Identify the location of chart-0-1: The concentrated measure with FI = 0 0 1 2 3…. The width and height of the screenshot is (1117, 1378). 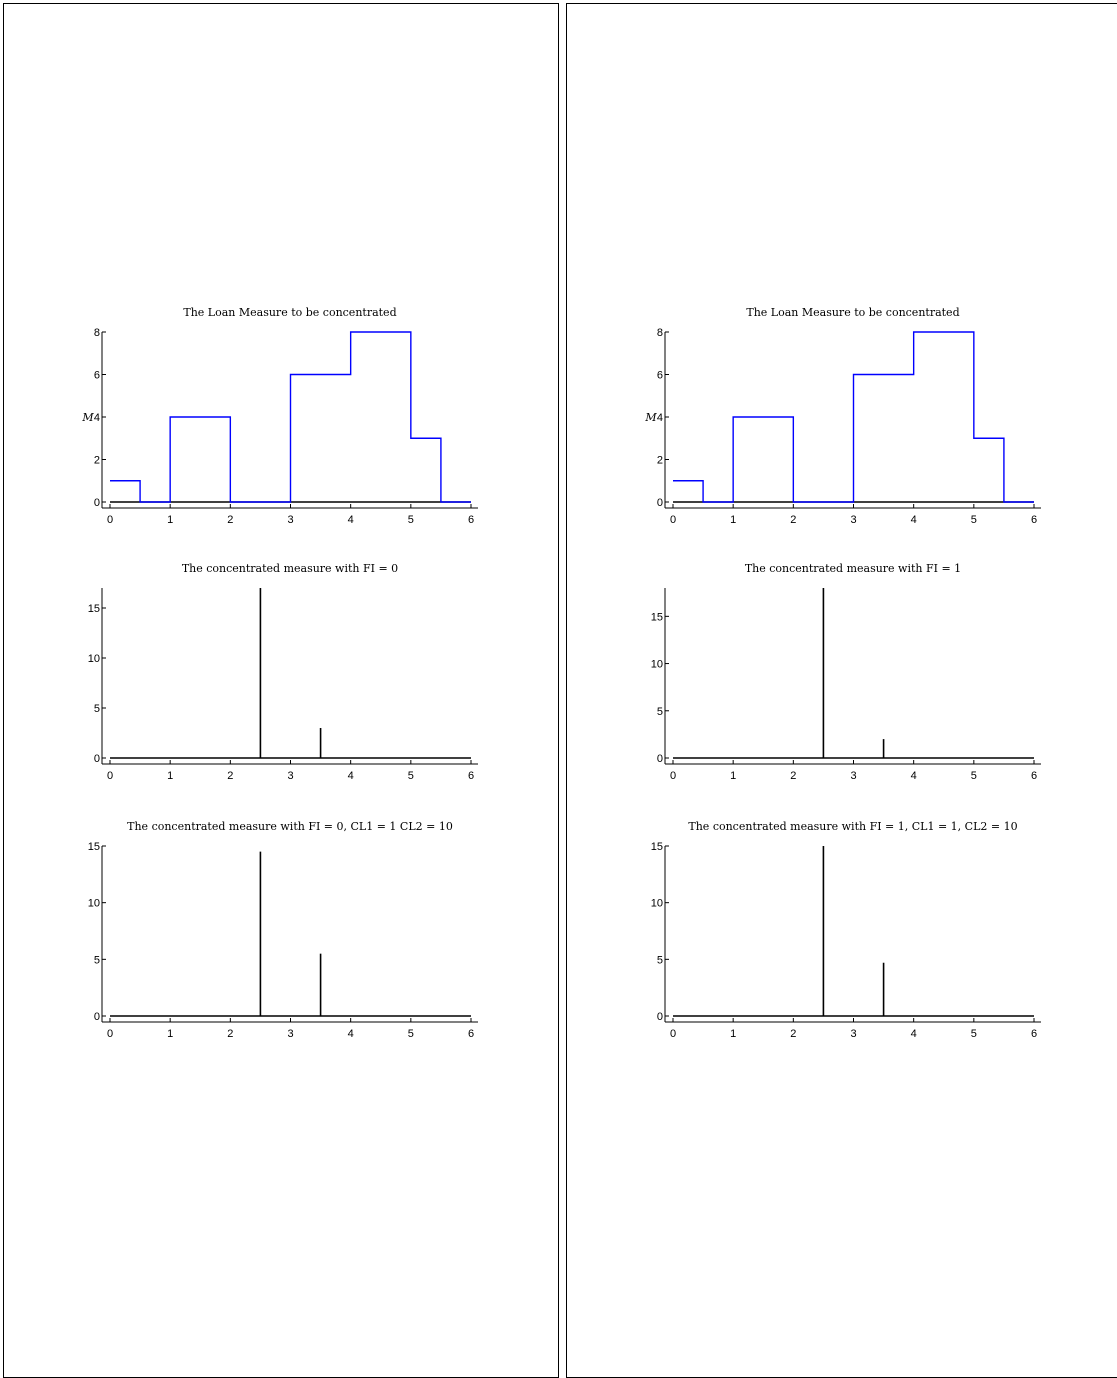
(283, 672).